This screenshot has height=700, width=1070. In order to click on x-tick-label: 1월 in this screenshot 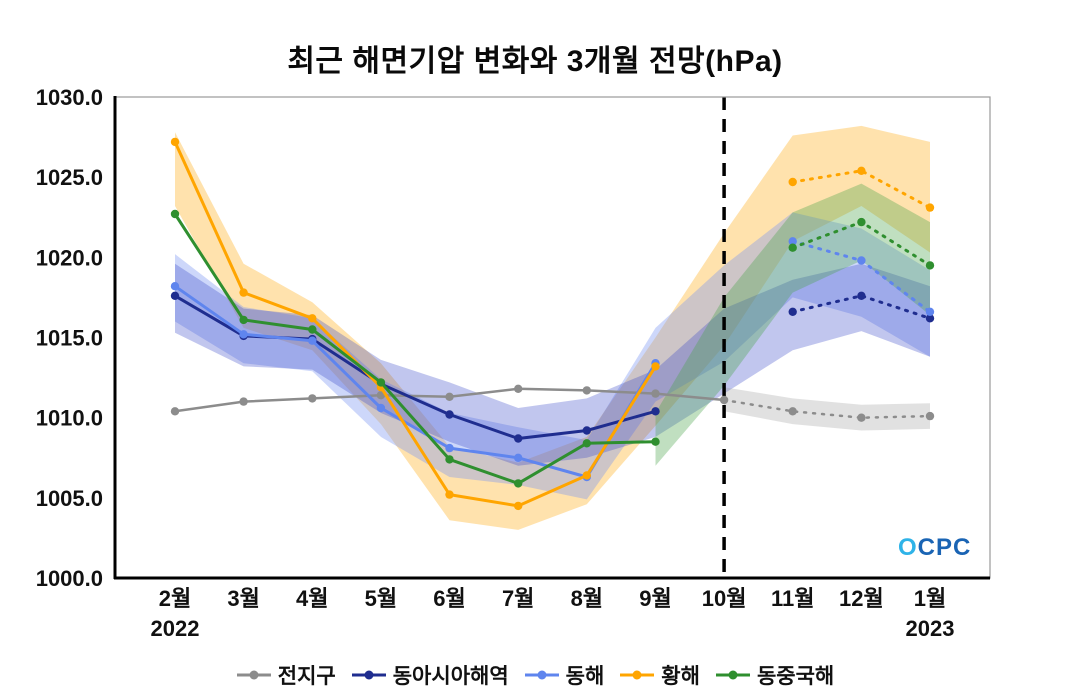, I will do `click(930, 598)`.